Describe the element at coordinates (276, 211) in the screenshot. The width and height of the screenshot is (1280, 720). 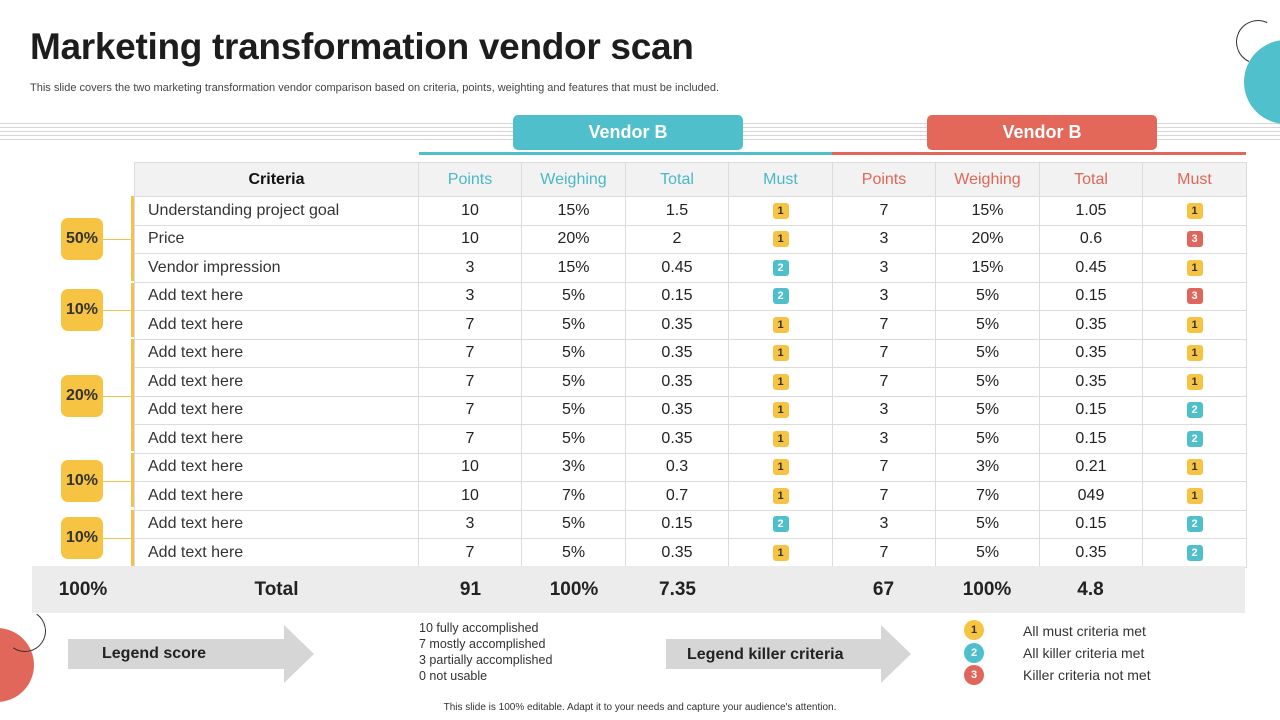
I see `criteria-cell: Understanding project goal` at that location.